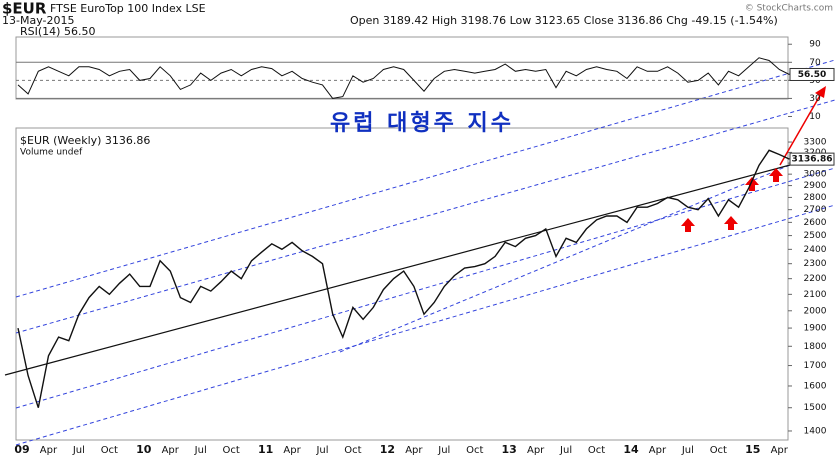 Image resolution: width=835 pixels, height=457 pixels. What do you see at coordinates (815, 366) in the screenshot?
I see `y-tick-label: 1700` at bounding box center [815, 366].